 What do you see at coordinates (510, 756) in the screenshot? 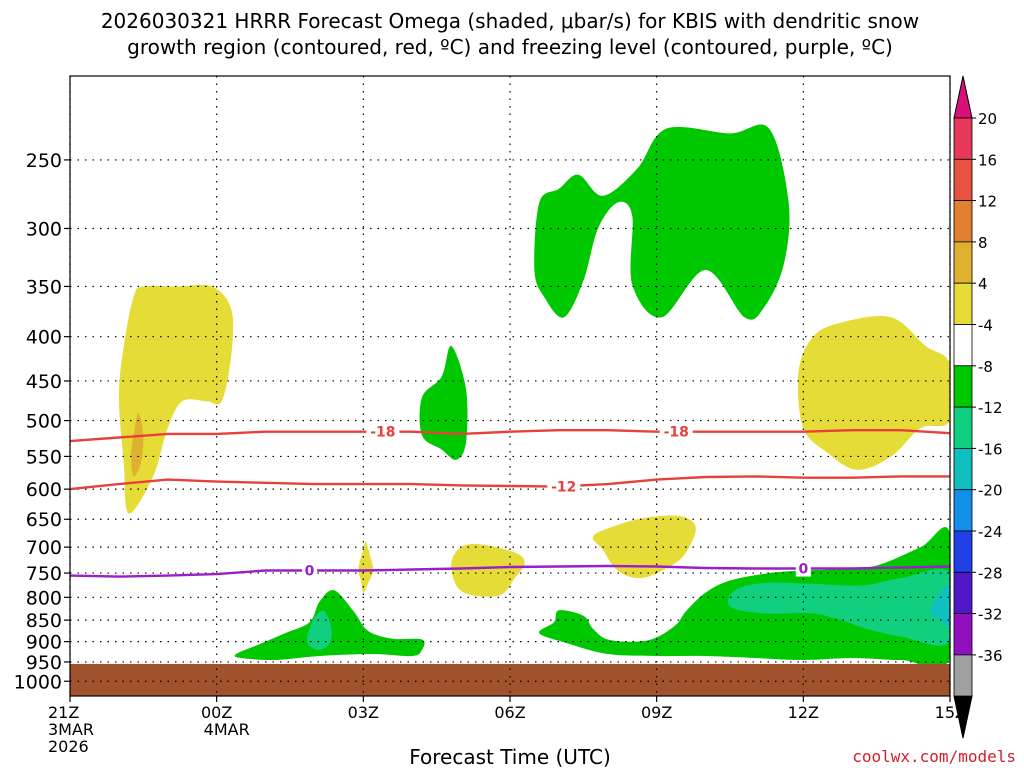
I see `x-axis-label: Forecast Time (UTC)` at bounding box center [510, 756].